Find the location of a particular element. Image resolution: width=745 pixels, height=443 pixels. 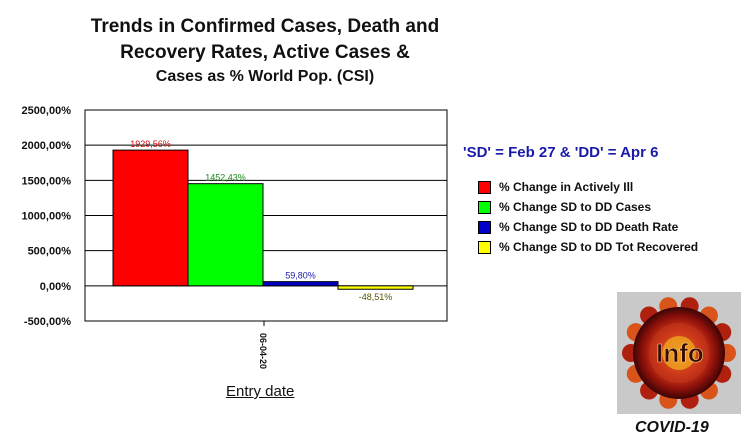

data-label: -48,51% is located at coordinates (376, 297).